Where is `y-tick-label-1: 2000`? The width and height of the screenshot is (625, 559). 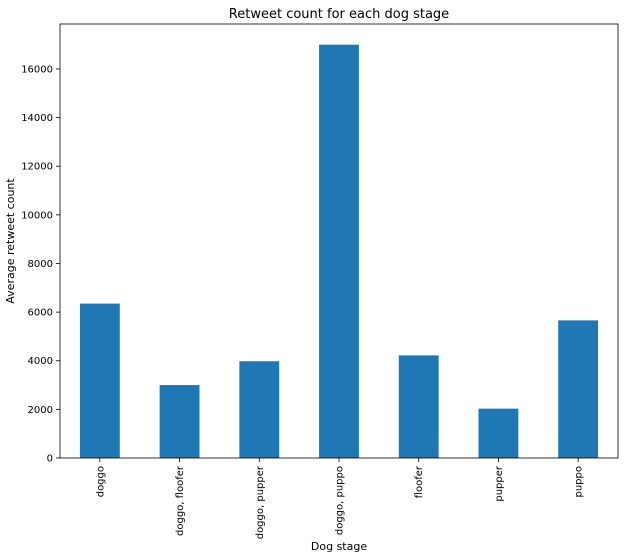 y-tick-label-1: 2000 is located at coordinates (40, 410).